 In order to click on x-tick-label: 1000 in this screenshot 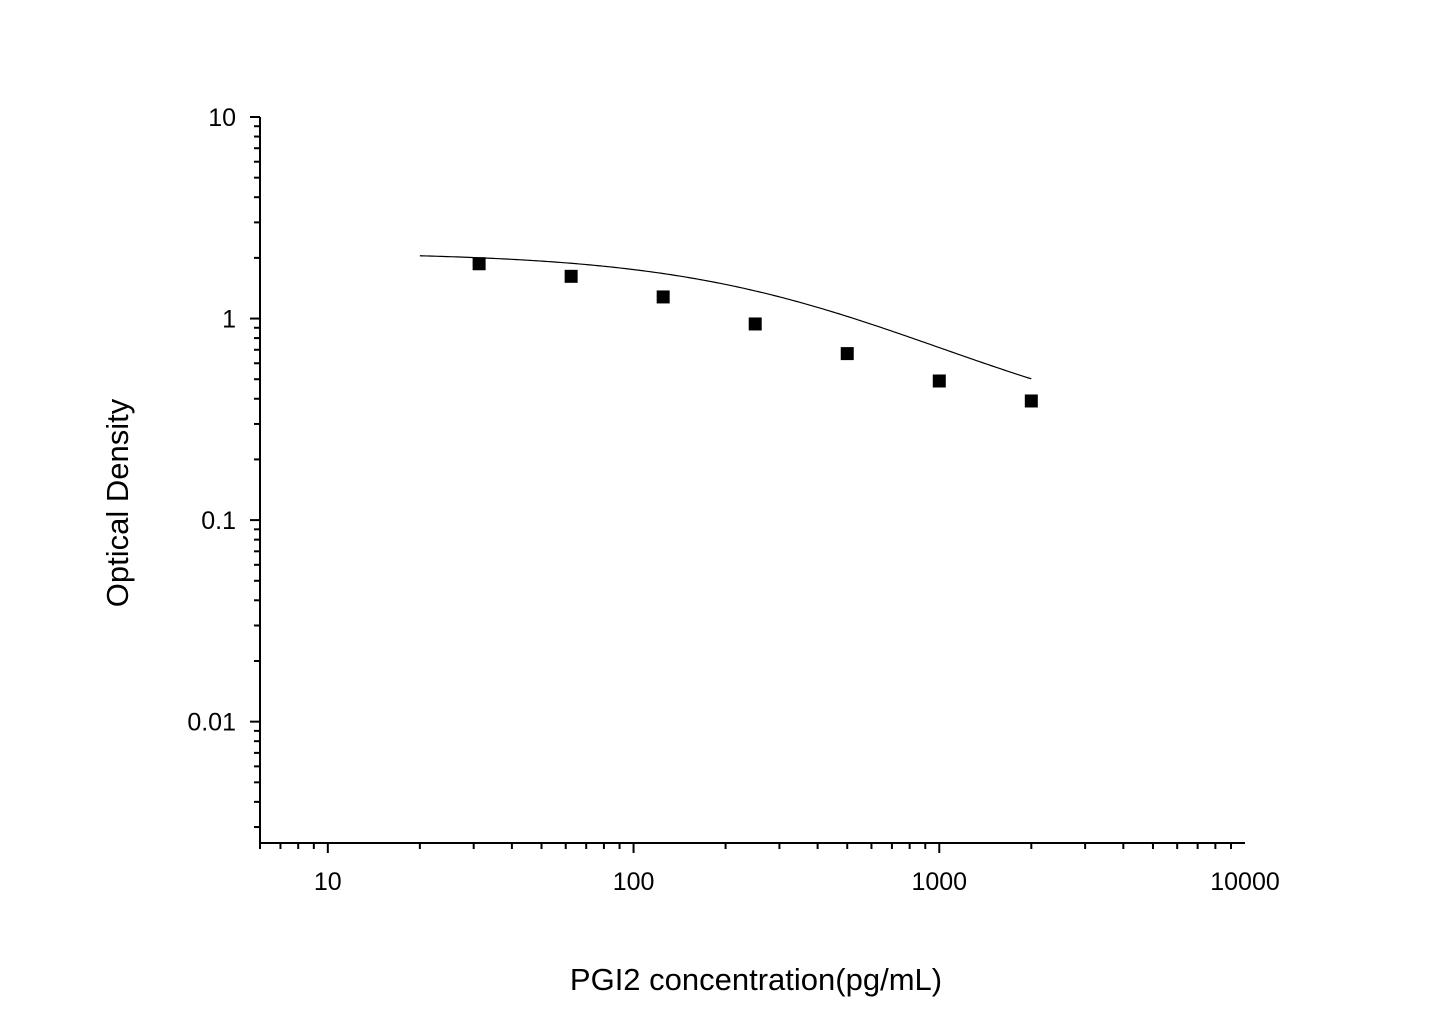, I will do `click(939, 882)`.